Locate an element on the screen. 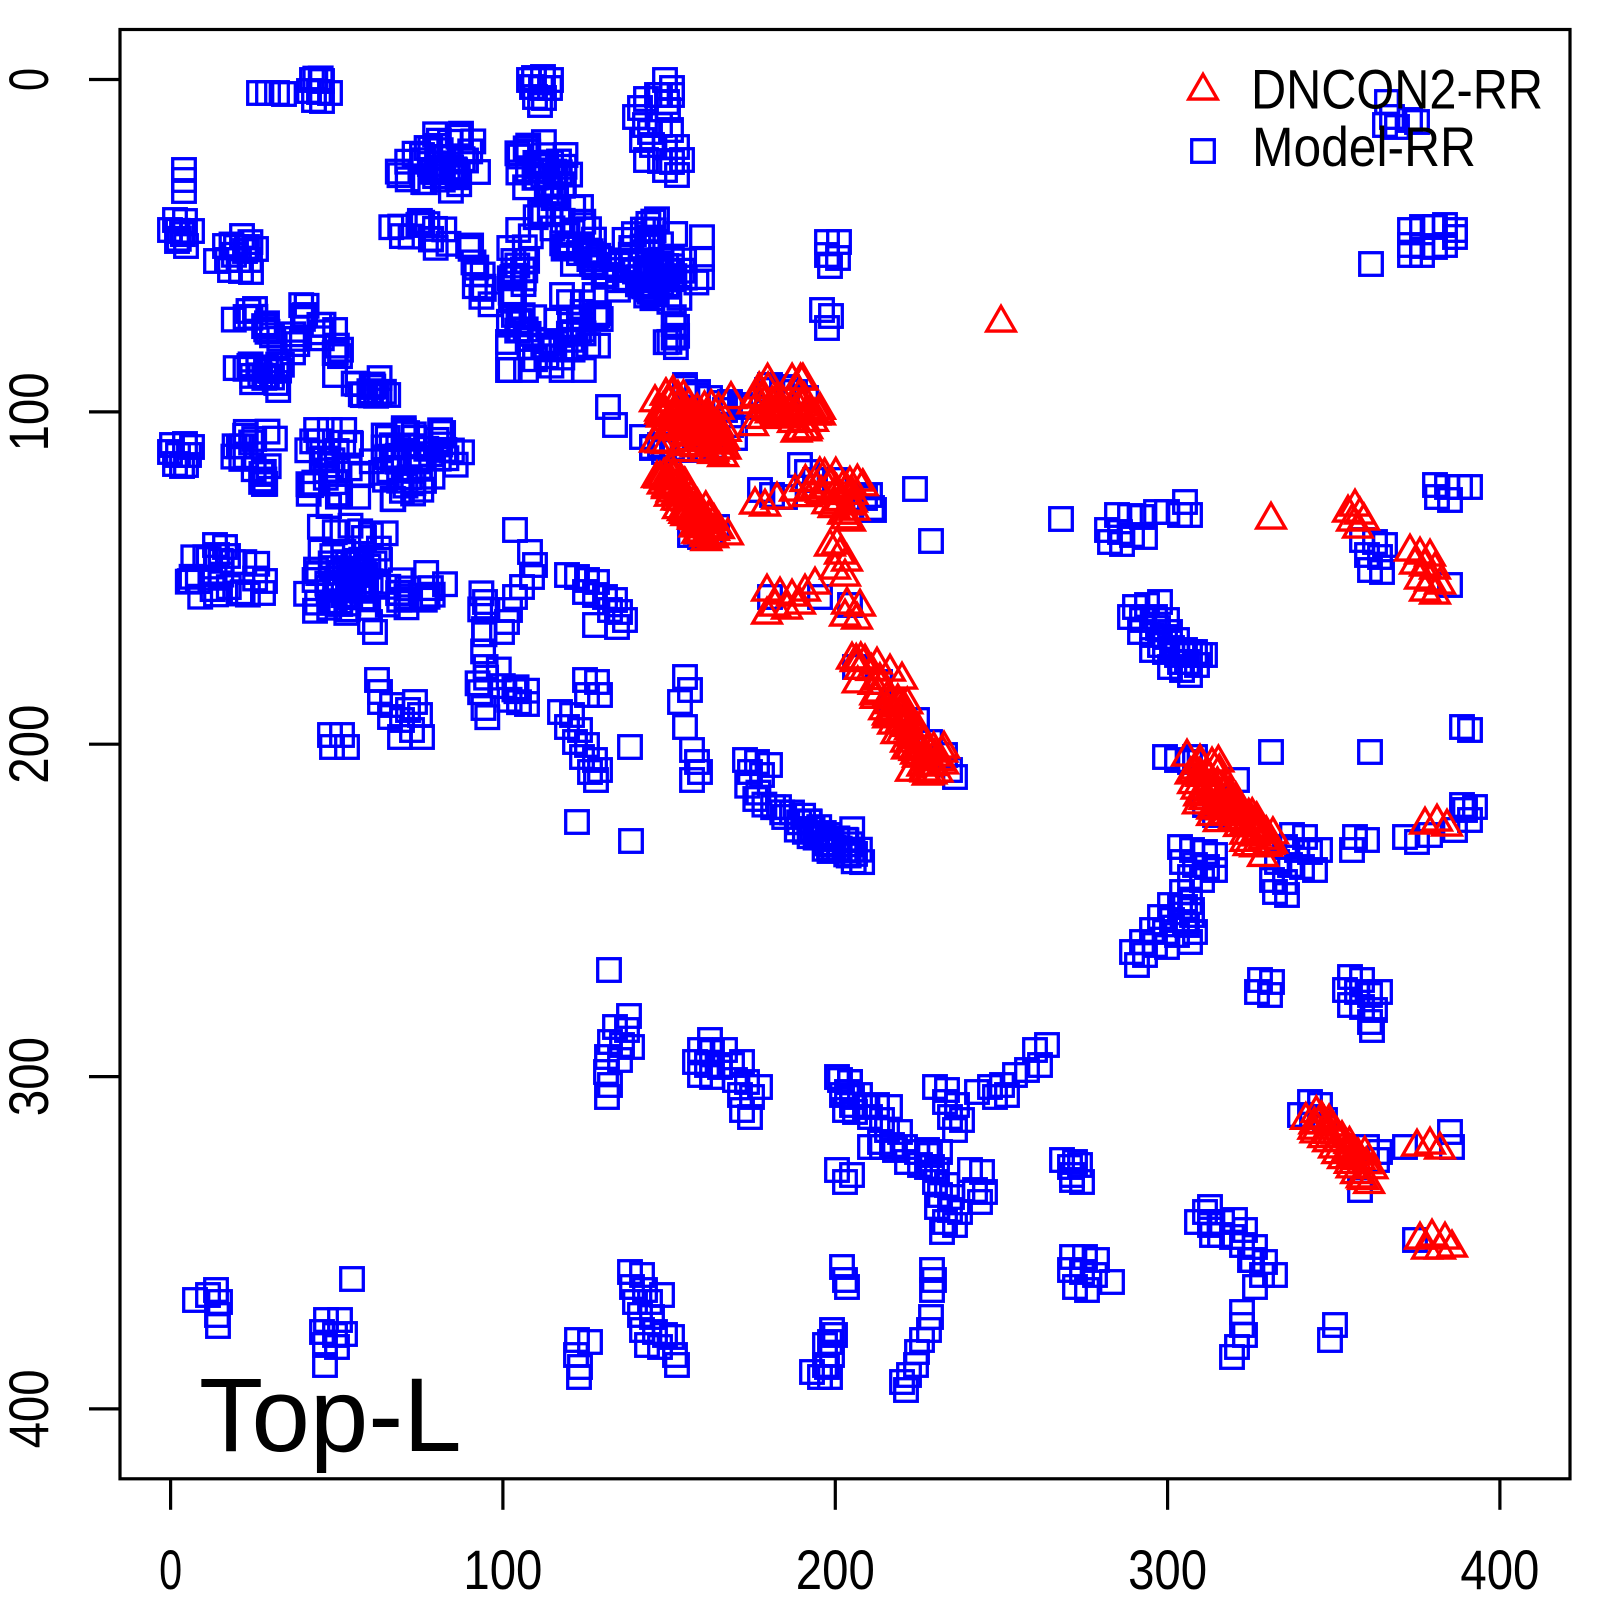 This screenshot has height=1605, width=1600. svg-text: Top-L is located at coordinates (330, 1415).